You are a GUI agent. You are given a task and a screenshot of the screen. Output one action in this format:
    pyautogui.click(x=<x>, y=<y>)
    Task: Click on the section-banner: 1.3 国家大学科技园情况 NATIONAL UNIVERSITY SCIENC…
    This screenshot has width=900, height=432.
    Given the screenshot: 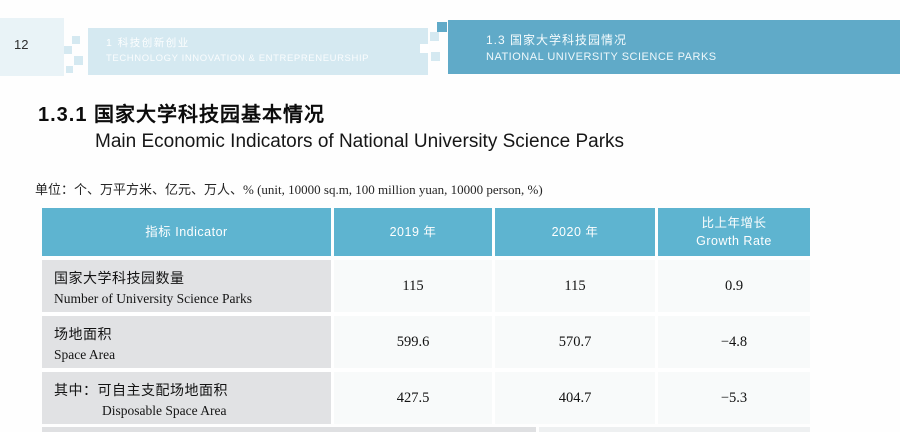 What is the action you would take?
    pyautogui.click(x=674, y=47)
    